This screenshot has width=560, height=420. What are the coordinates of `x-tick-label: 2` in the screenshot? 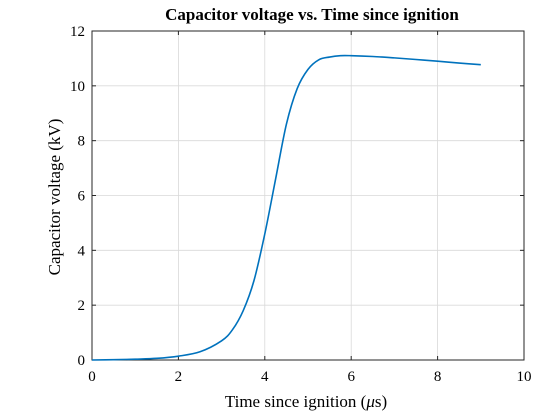 It's located at (179, 377).